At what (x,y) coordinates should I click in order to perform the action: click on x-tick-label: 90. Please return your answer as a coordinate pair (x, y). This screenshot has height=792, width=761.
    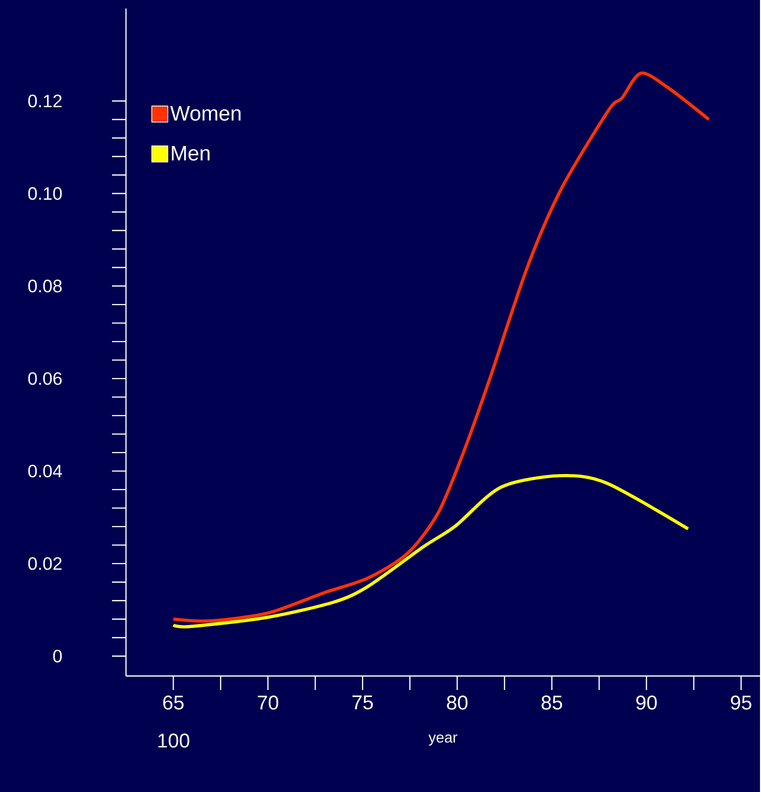
    Looking at the image, I should click on (646, 703).